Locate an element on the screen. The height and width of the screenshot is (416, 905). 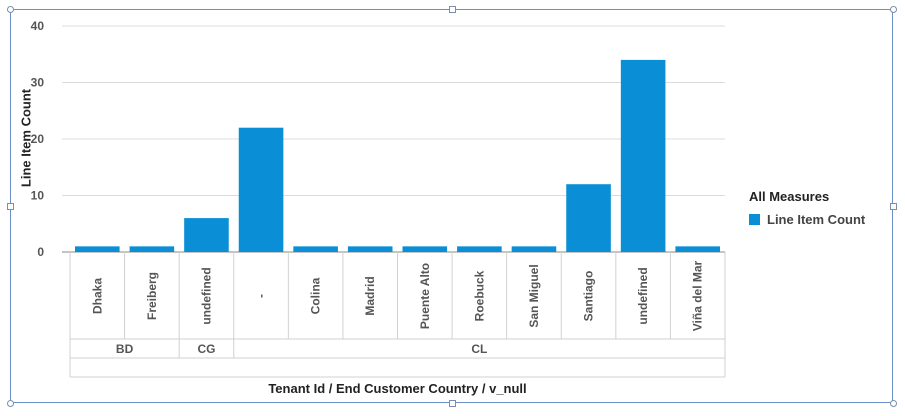
legend-label: Line Item Count is located at coordinates (816, 219).